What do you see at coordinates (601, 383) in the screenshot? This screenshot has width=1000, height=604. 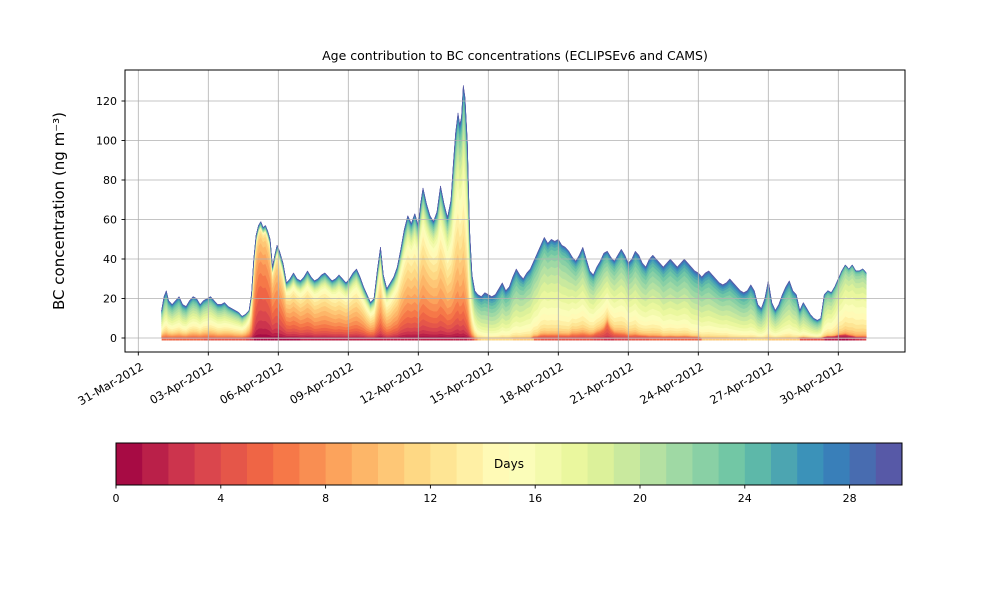 I see `x-tick-label: 21-Apr-2012` at bounding box center [601, 383].